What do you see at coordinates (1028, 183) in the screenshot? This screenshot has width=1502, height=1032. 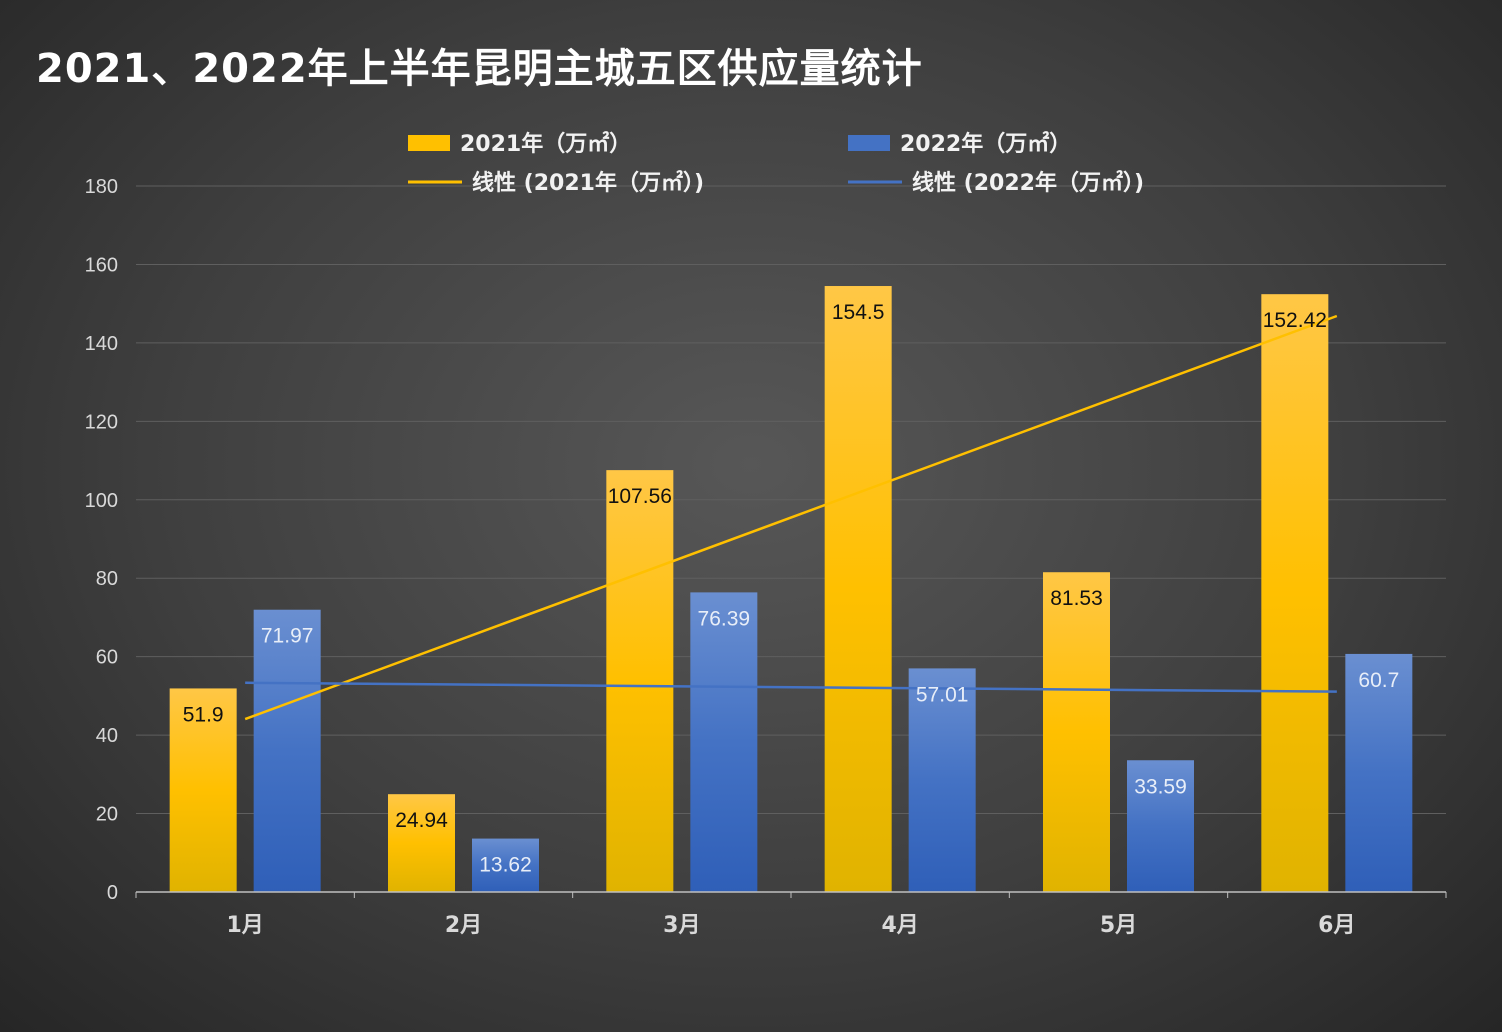 I see `legend-label: 线性 (2022年（万㎡）)` at bounding box center [1028, 183].